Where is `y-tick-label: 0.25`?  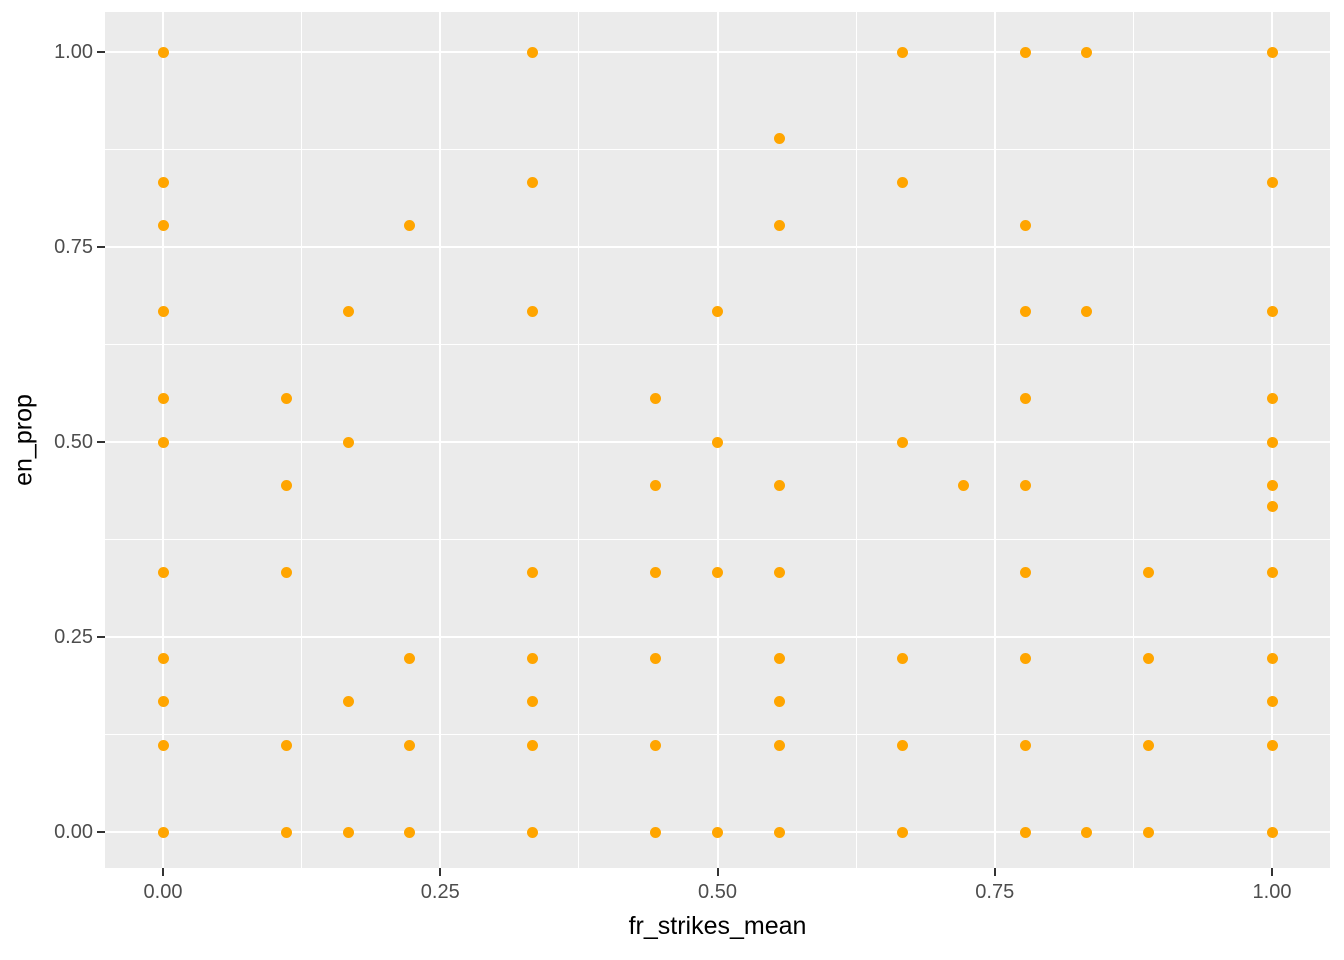
y-tick-label: 0.25 is located at coordinates (73, 637).